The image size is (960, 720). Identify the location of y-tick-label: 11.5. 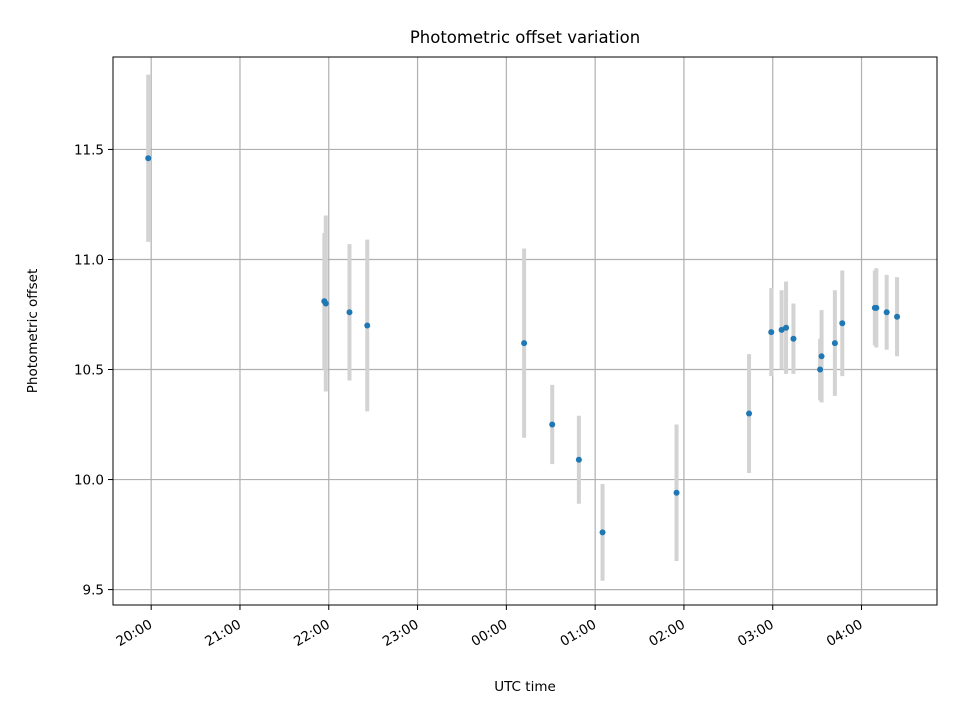
(89, 150).